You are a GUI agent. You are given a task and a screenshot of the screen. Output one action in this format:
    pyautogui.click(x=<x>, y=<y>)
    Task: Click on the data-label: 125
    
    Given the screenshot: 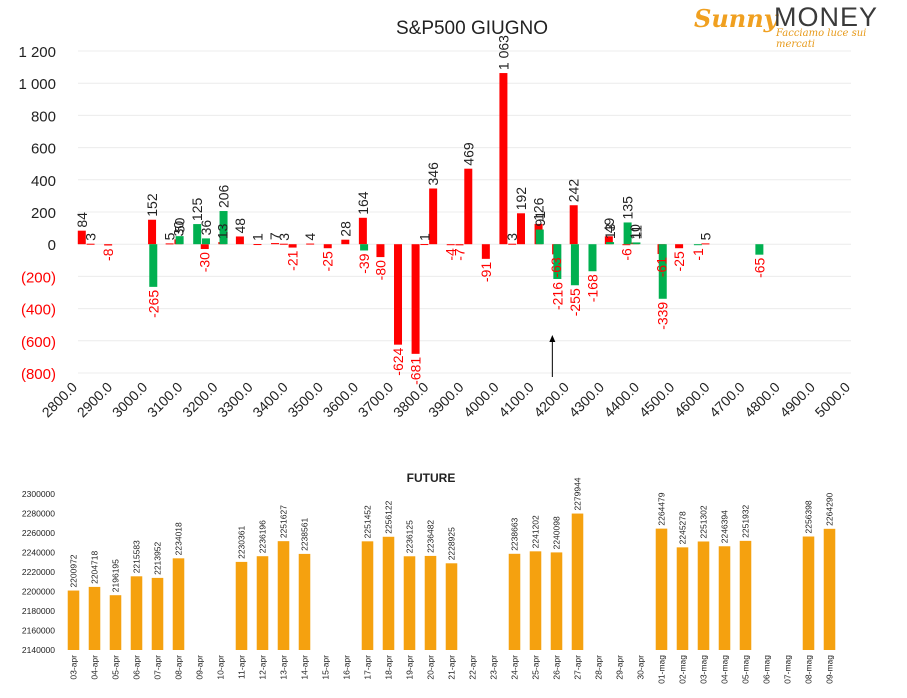 What is the action you would take?
    pyautogui.click(x=197, y=210)
    